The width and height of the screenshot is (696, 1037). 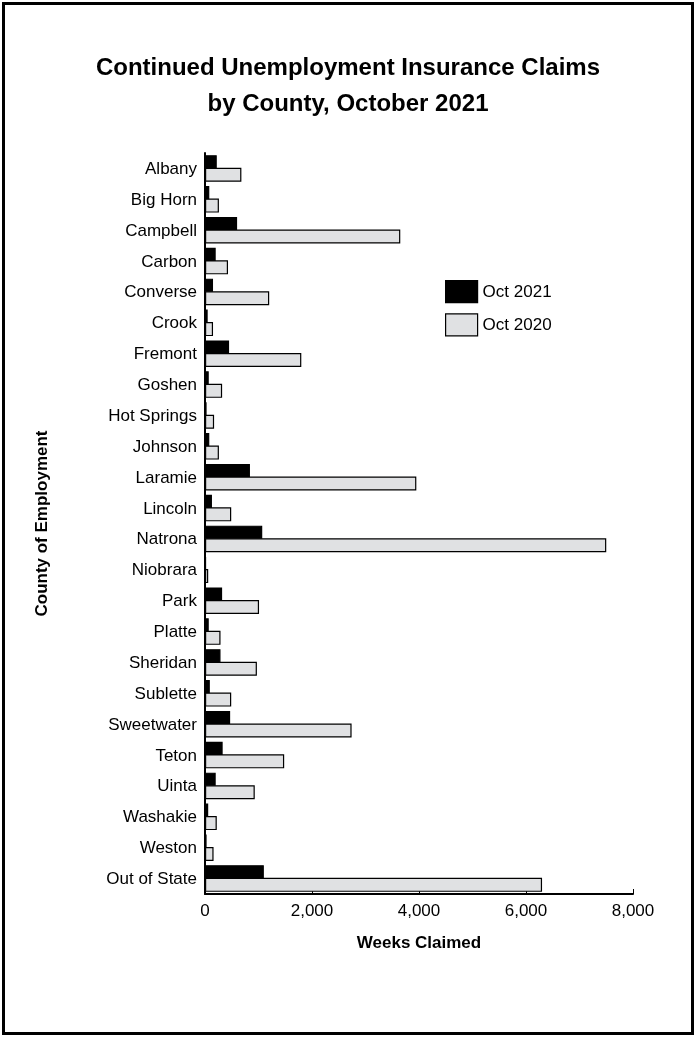 What do you see at coordinates (152, 415) in the screenshot?
I see `y-tick-label: Hot Springs` at bounding box center [152, 415].